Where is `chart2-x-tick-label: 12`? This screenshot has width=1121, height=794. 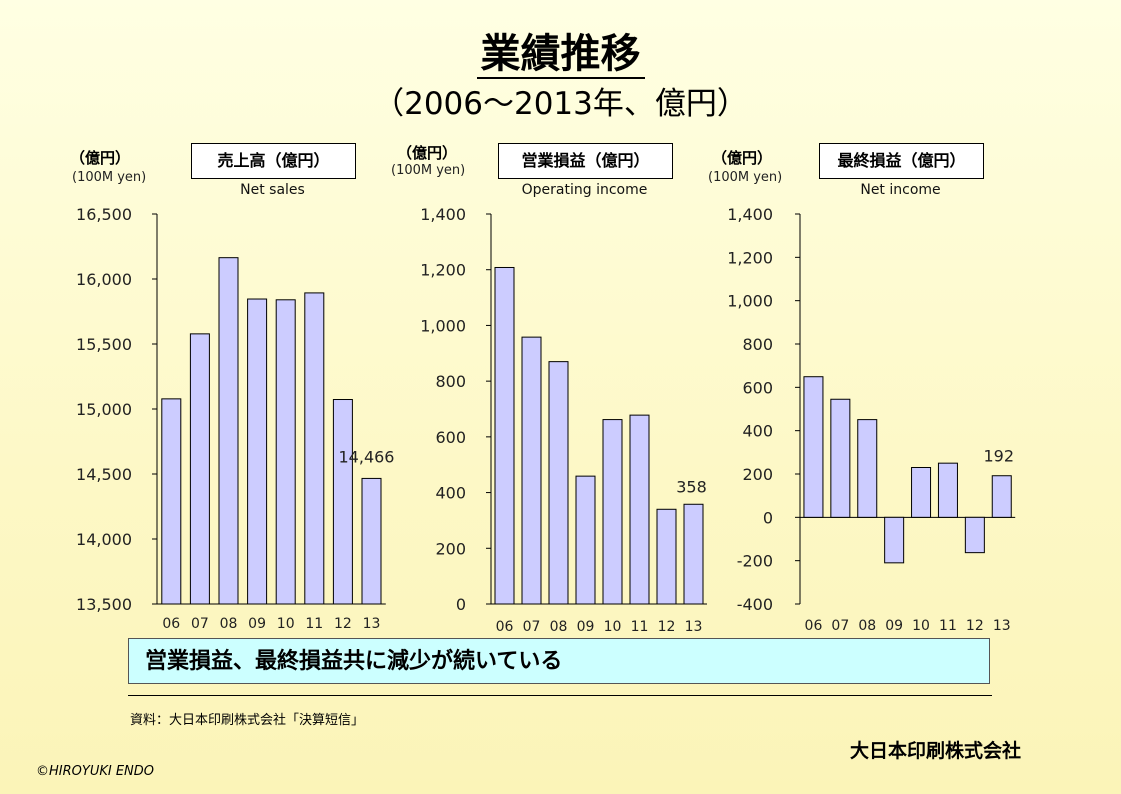 chart2-x-tick-label: 12 is located at coordinates (667, 627).